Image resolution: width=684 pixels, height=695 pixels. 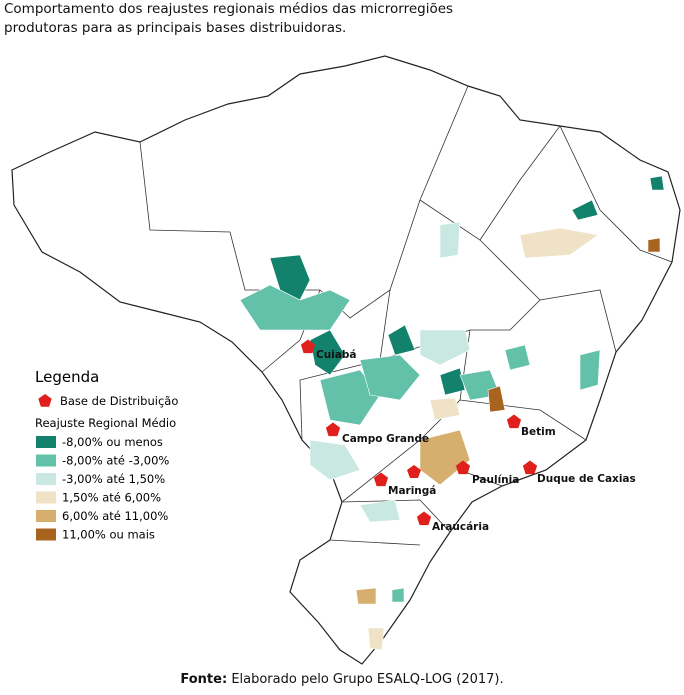 What do you see at coordinates (45, 400) in the screenshot?
I see `legend-base-marker` at bounding box center [45, 400].